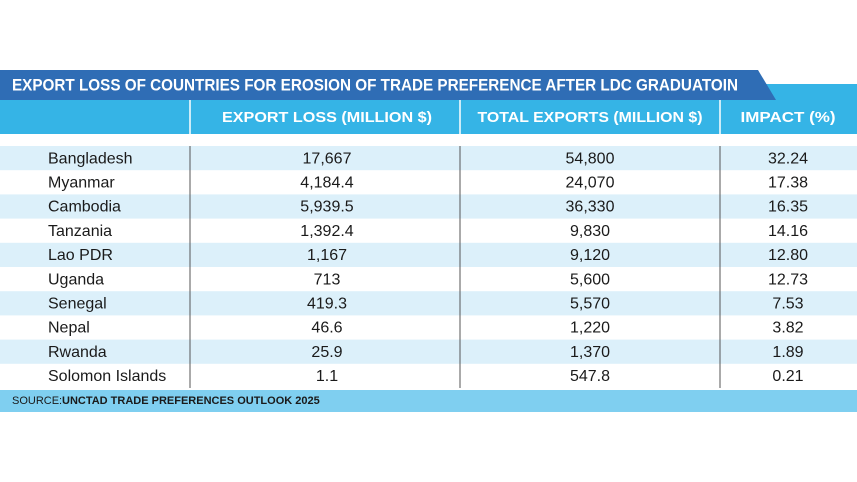 This screenshot has width=857, height=482. I want to click on value-cell: 547.8, so click(590, 376).